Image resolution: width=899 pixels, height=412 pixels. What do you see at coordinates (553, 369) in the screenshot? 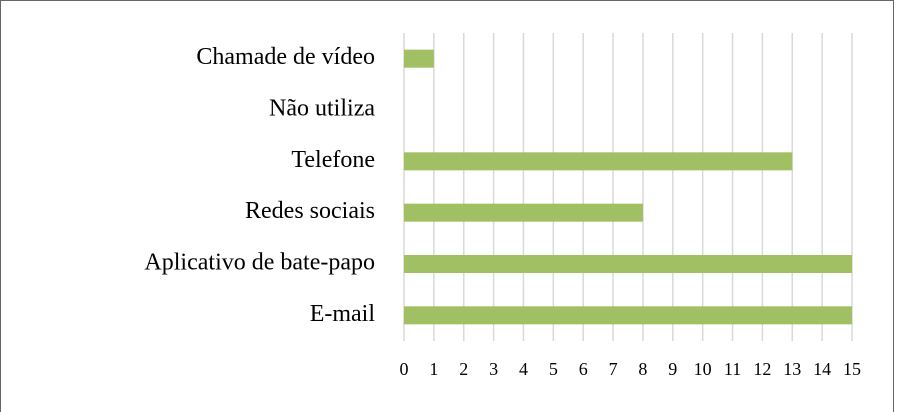
I see `x-tick-label: 5` at bounding box center [553, 369].